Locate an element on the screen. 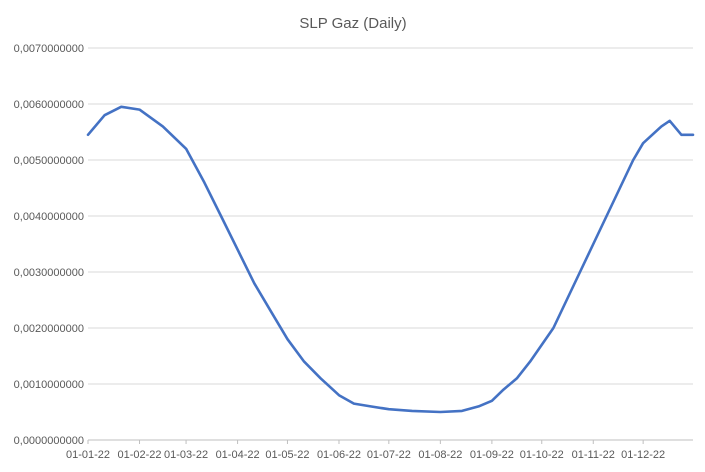  y-tick-label: 0,0010000000 is located at coordinates (49, 385).